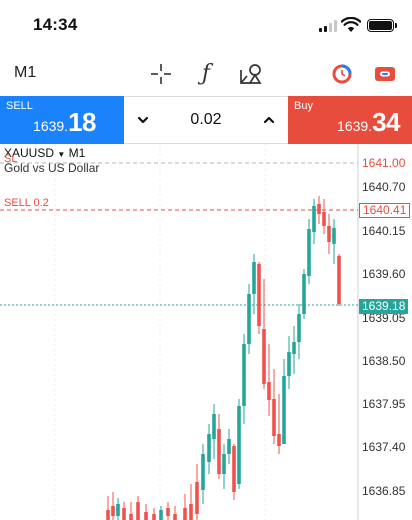  I want to click on buy-price: 1639.34, so click(368, 122).